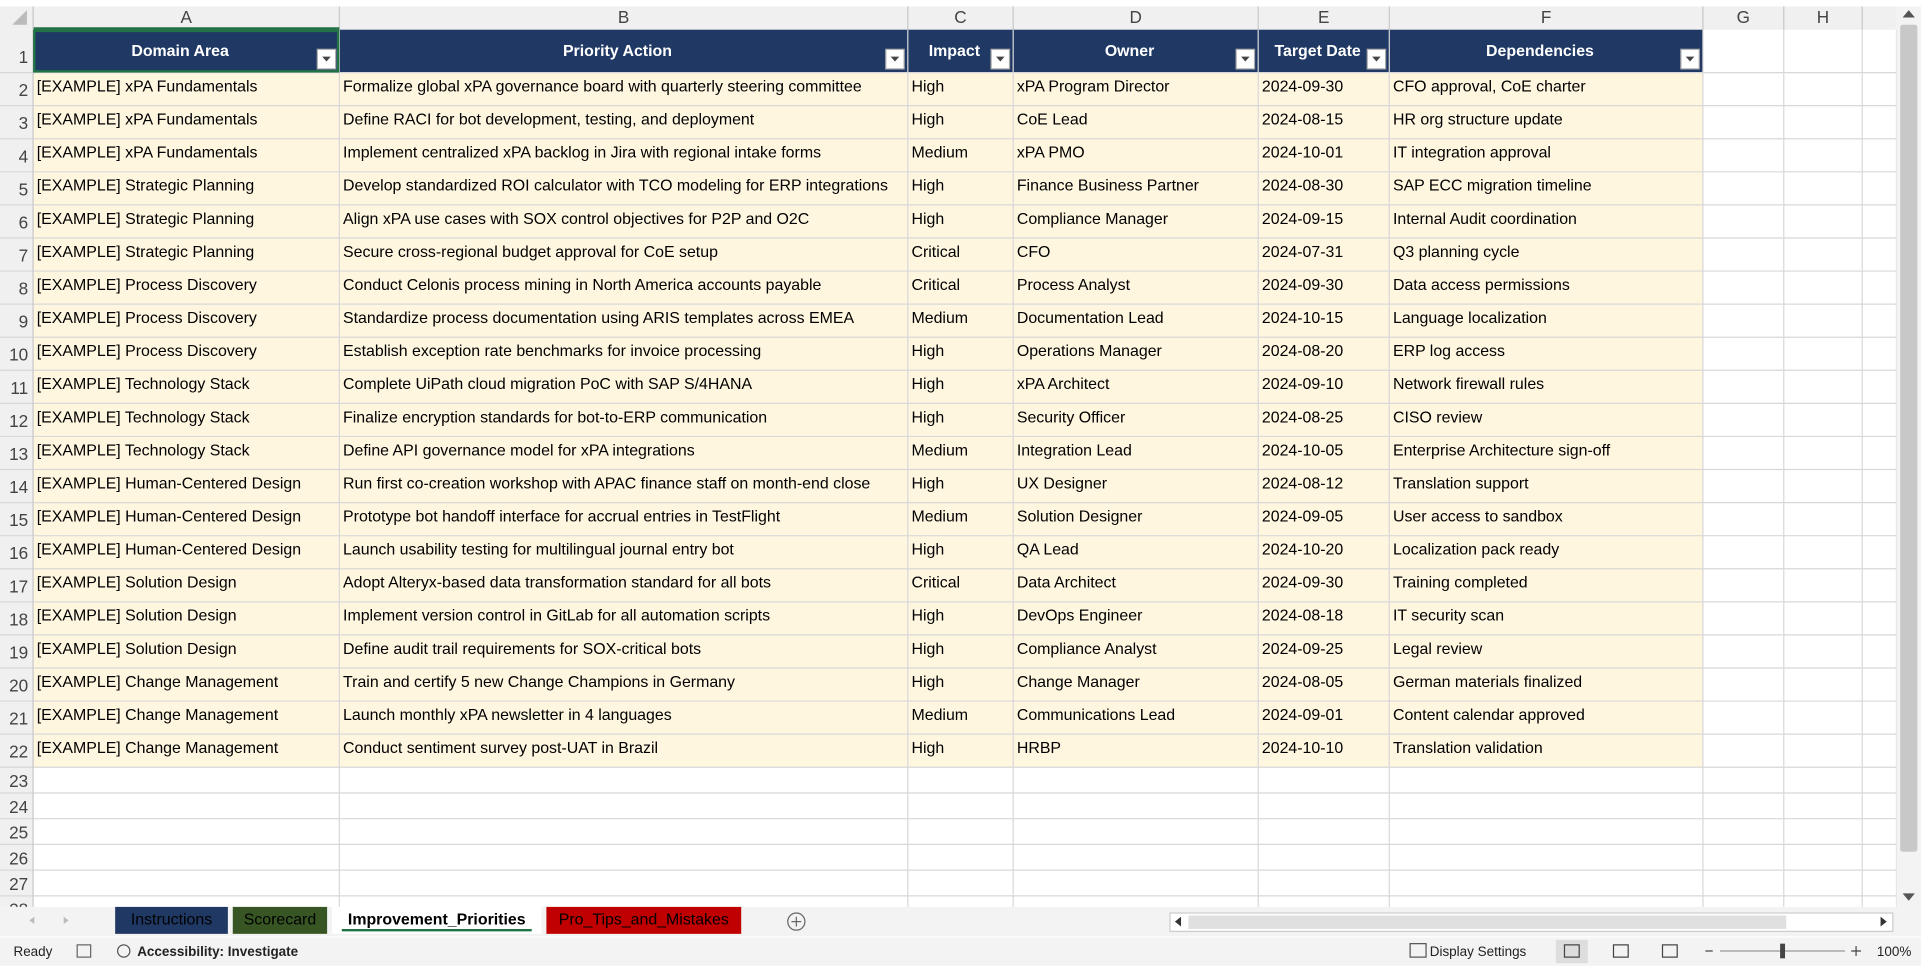 This screenshot has width=1921, height=966. Describe the element at coordinates (1448, 616) in the screenshot. I see `table-cell: IT security scan` at that location.